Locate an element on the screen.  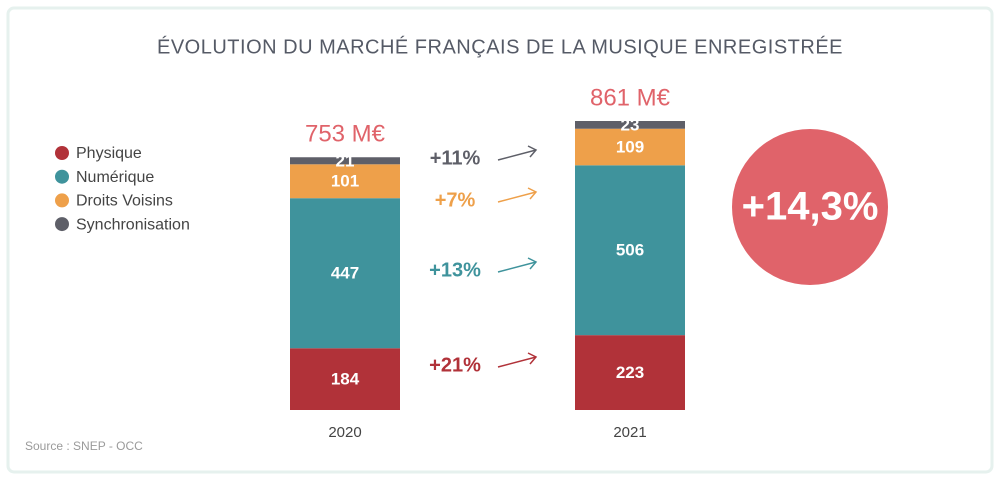
change-label: +11% is located at coordinates (455, 158).